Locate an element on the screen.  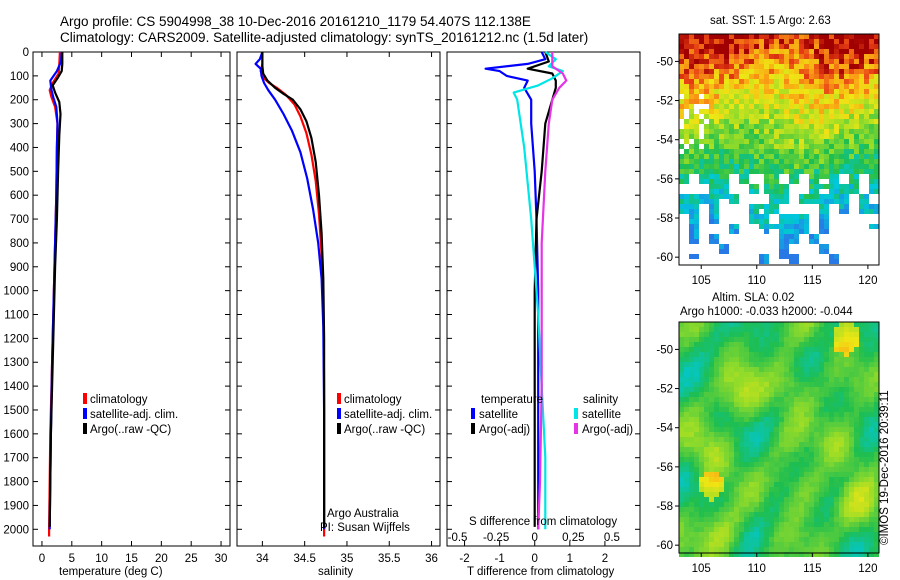
map-y-tick-label: -56 is located at coordinates (664, 180).